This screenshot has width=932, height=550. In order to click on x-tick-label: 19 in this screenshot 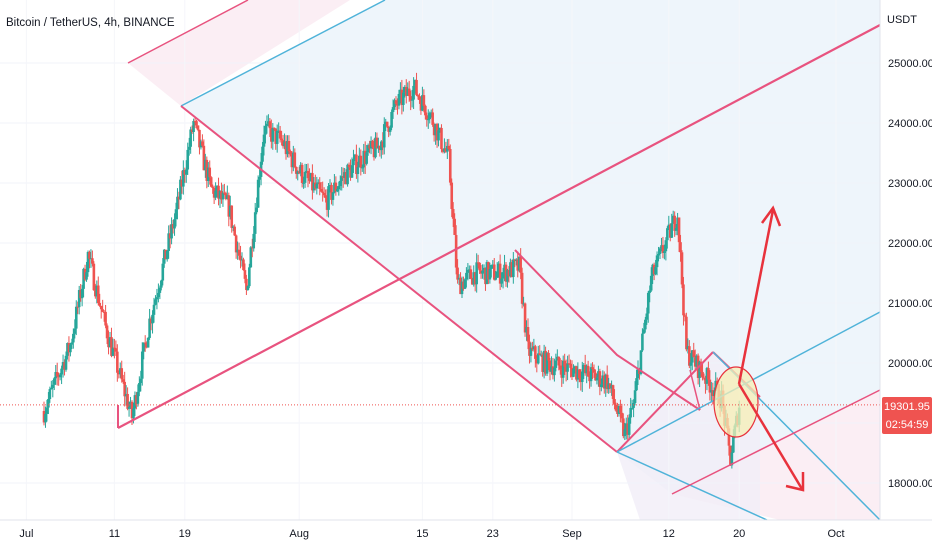, I will do `click(185, 534)`.